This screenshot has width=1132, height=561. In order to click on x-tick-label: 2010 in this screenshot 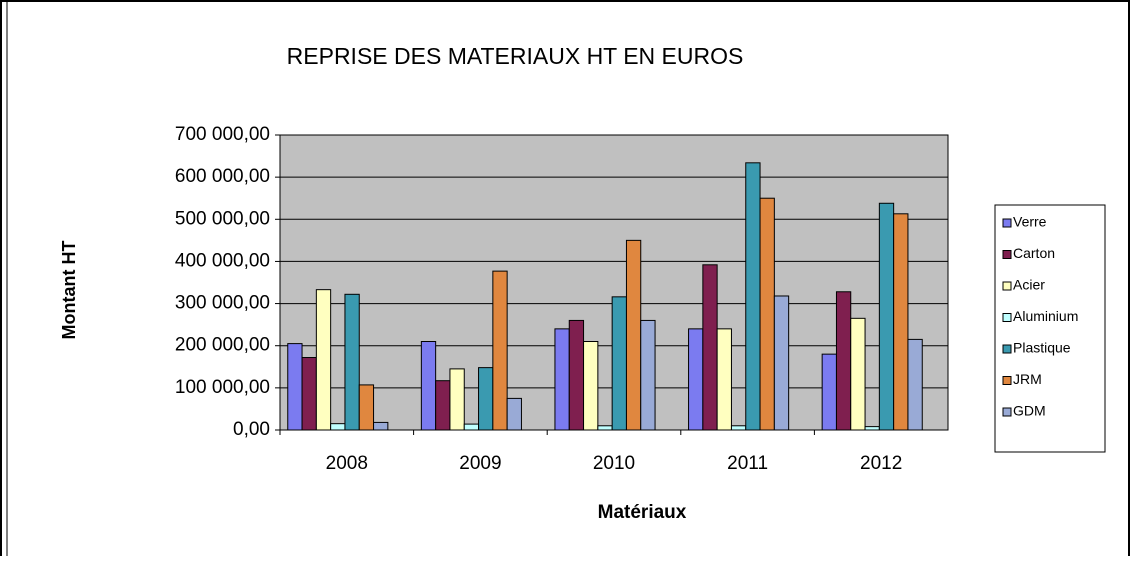, I will do `click(614, 463)`.